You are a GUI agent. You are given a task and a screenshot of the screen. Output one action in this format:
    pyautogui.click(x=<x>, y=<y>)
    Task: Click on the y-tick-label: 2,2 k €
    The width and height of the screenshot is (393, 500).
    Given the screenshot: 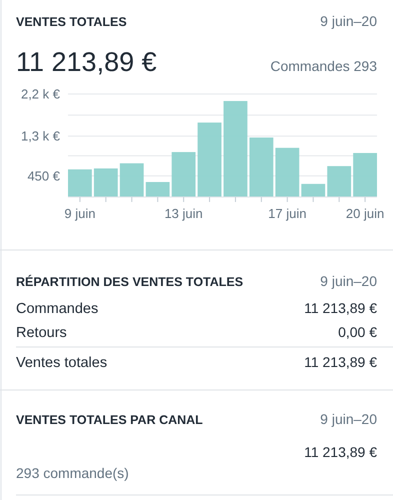 What is the action you would take?
    pyautogui.click(x=40, y=94)
    